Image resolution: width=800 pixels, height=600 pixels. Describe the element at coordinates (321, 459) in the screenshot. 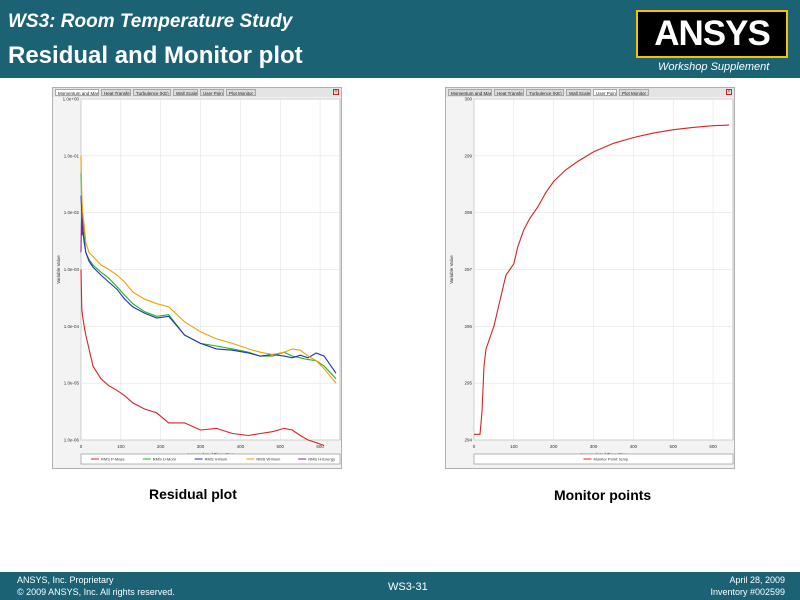

I see `legend-label: RMS H-Energy` at that location.